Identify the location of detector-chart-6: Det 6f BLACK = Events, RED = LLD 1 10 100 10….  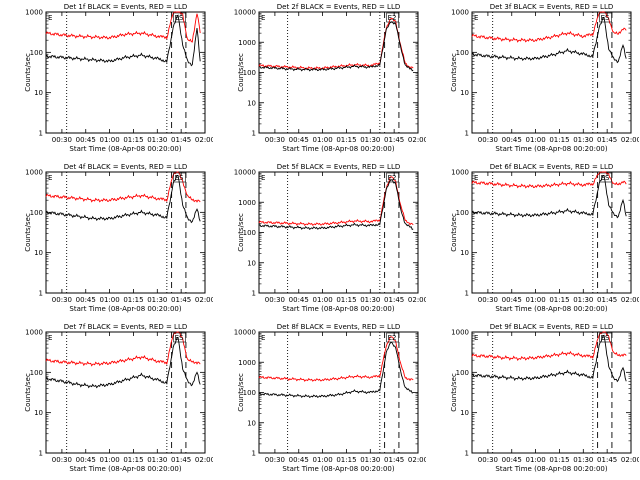
(544, 238).